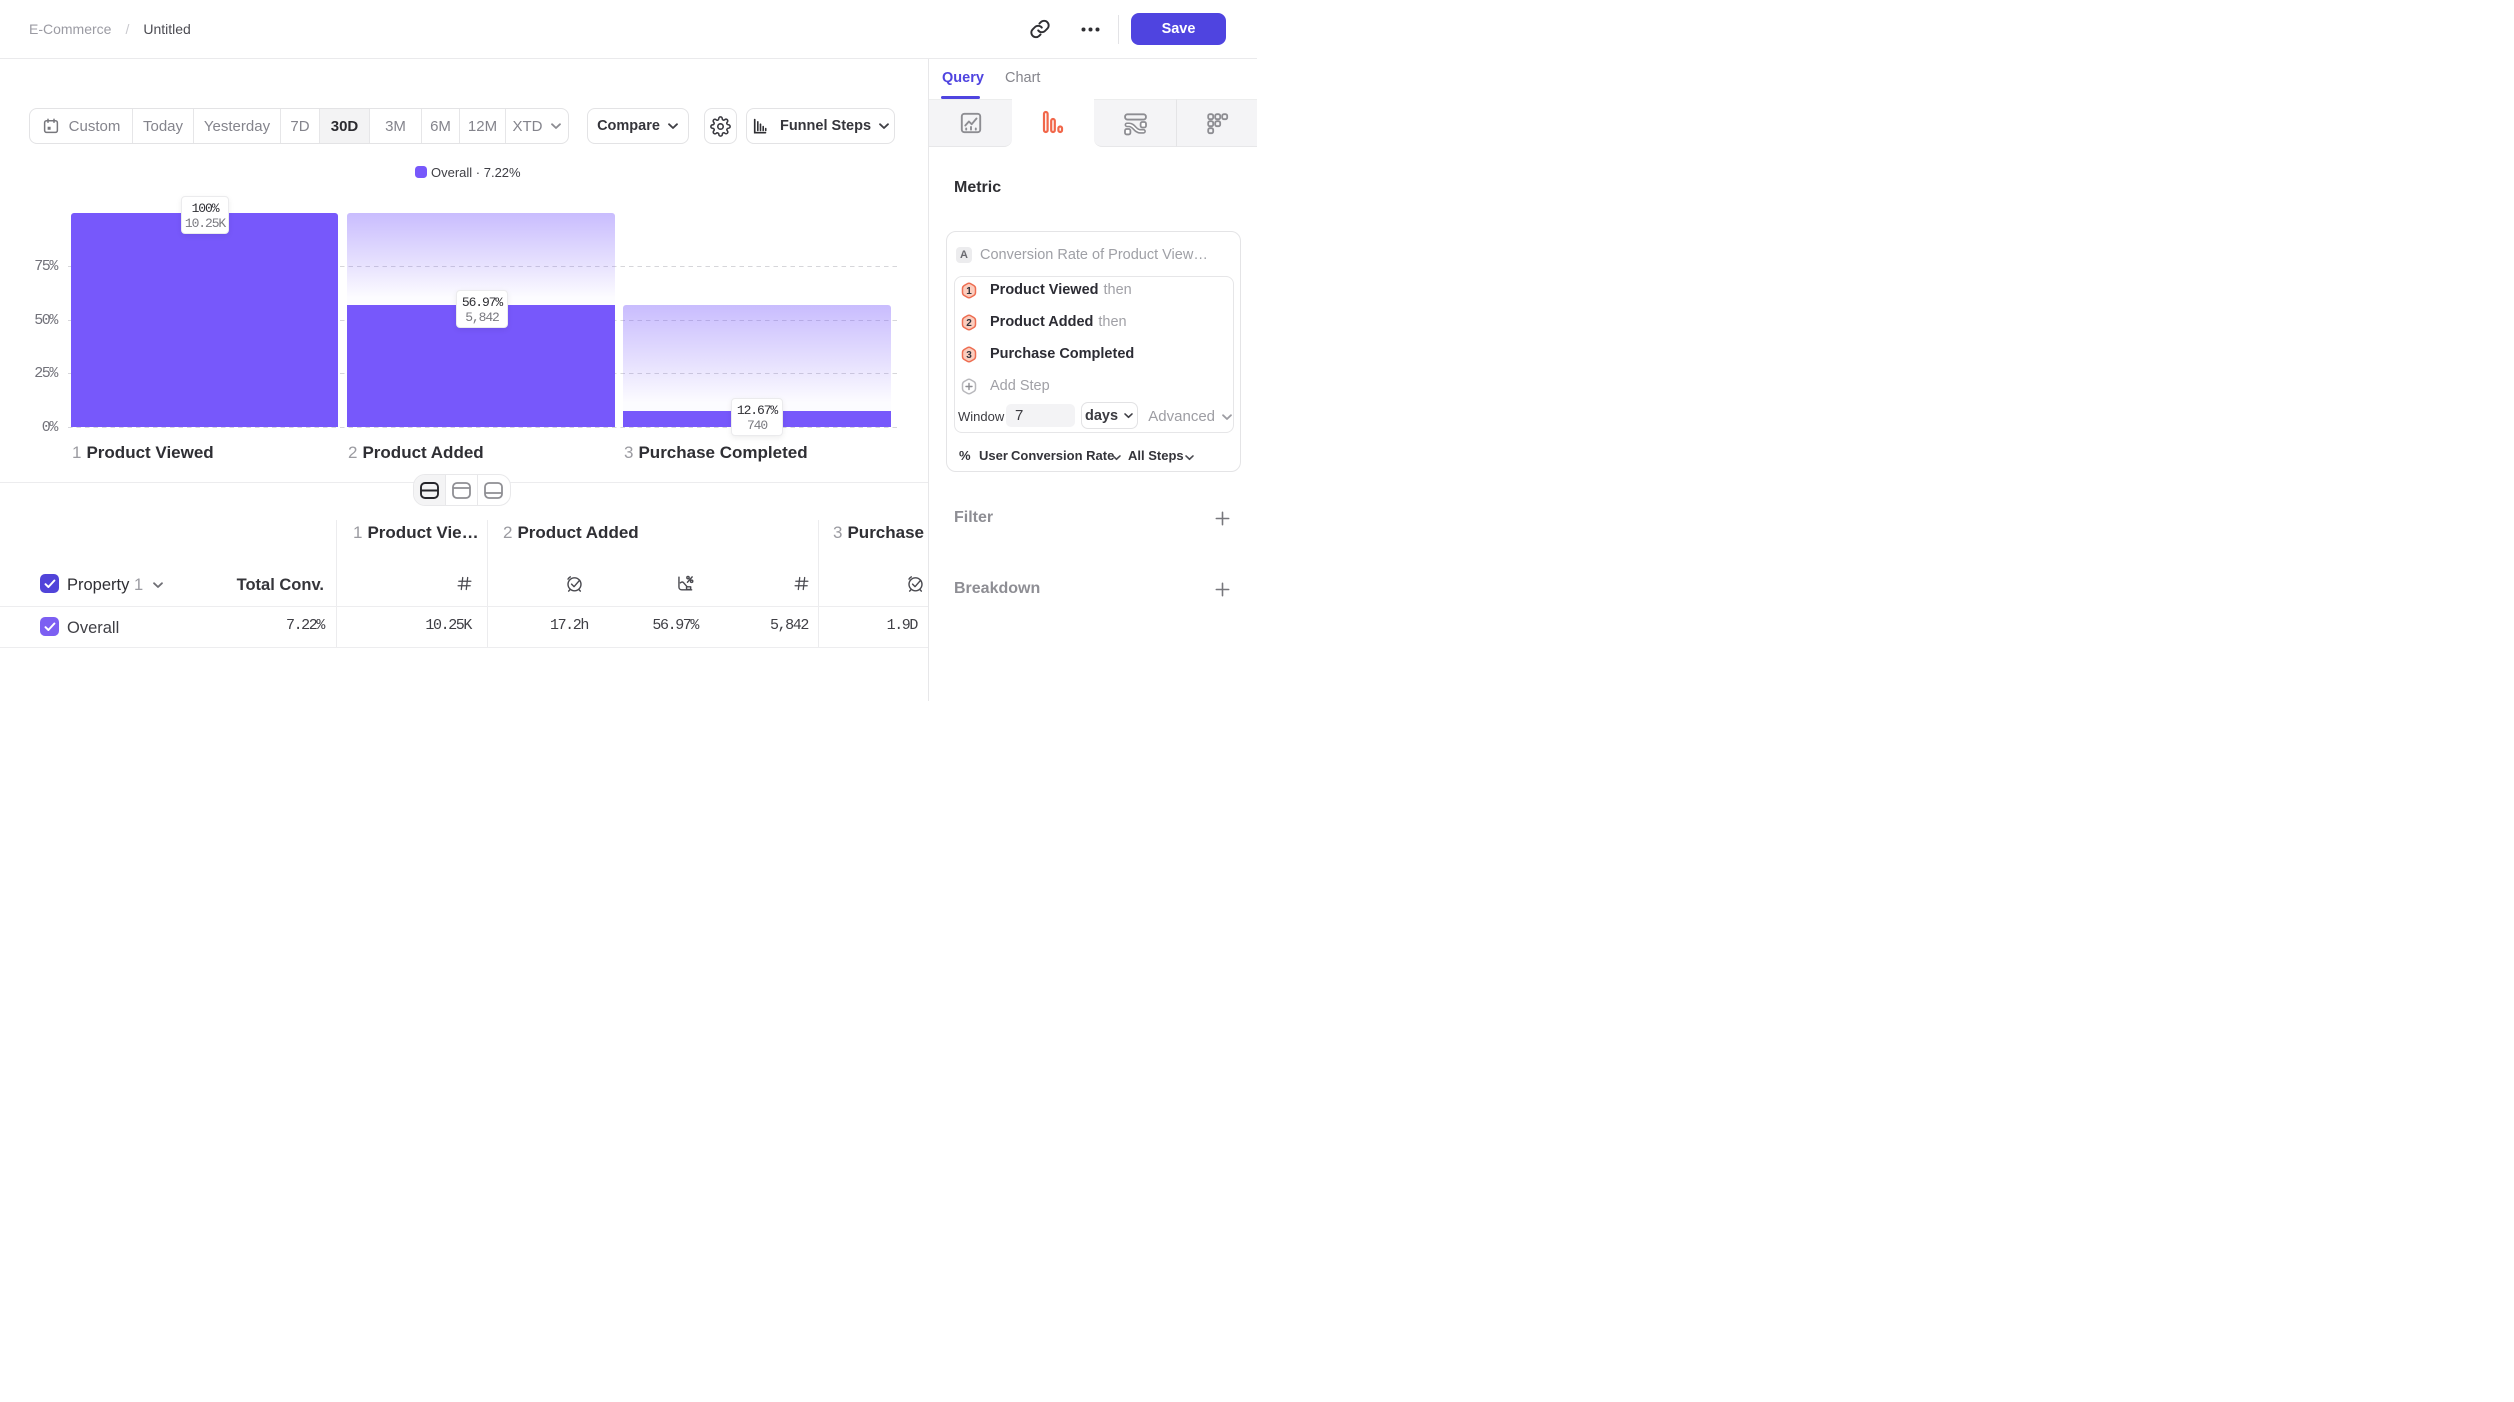 Image resolution: width=2514 pixels, height=1402 pixels. What do you see at coordinates (969, 290) in the screenshot?
I see `svg-text: 1` at bounding box center [969, 290].